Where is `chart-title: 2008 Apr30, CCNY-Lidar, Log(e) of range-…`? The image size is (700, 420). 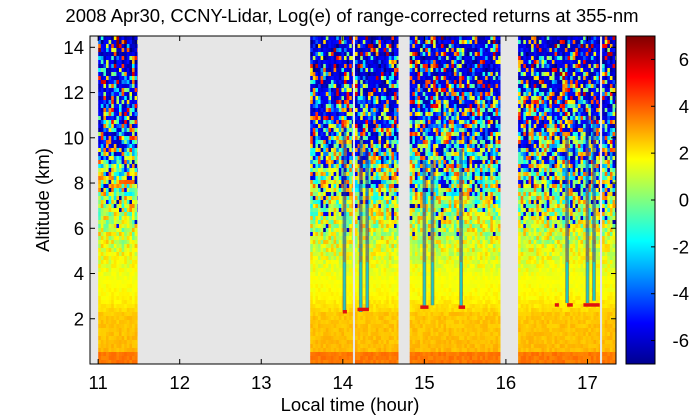
chart-title: 2008 Apr30, CCNY-Lidar, Log(e) of range-… is located at coordinates (351, 15).